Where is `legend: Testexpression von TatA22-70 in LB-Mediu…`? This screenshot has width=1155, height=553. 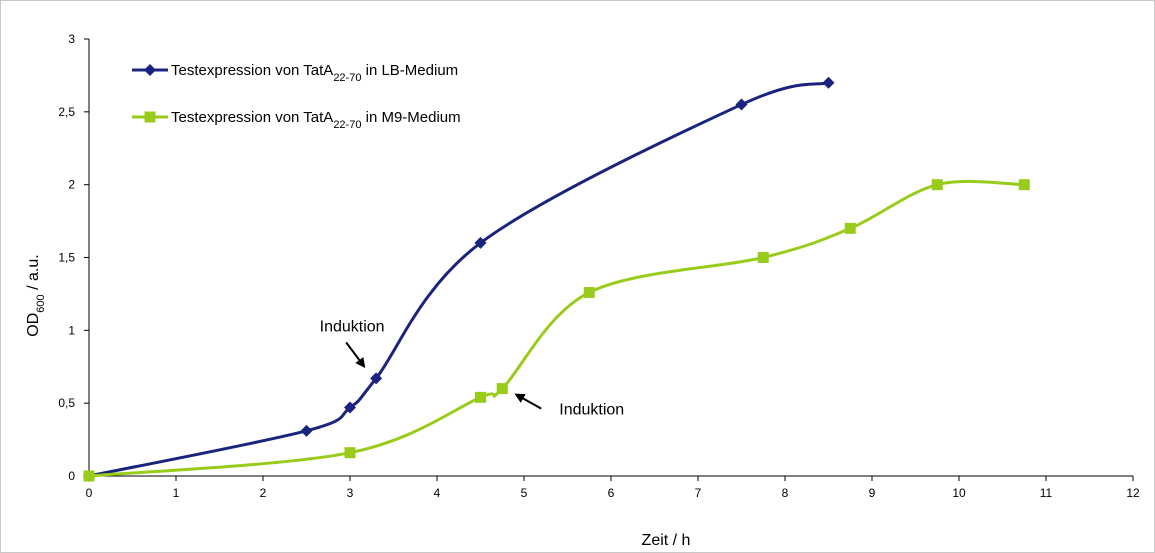
legend: Testexpression von TatA22-70 in LB-Mediu… is located at coordinates (296, 96).